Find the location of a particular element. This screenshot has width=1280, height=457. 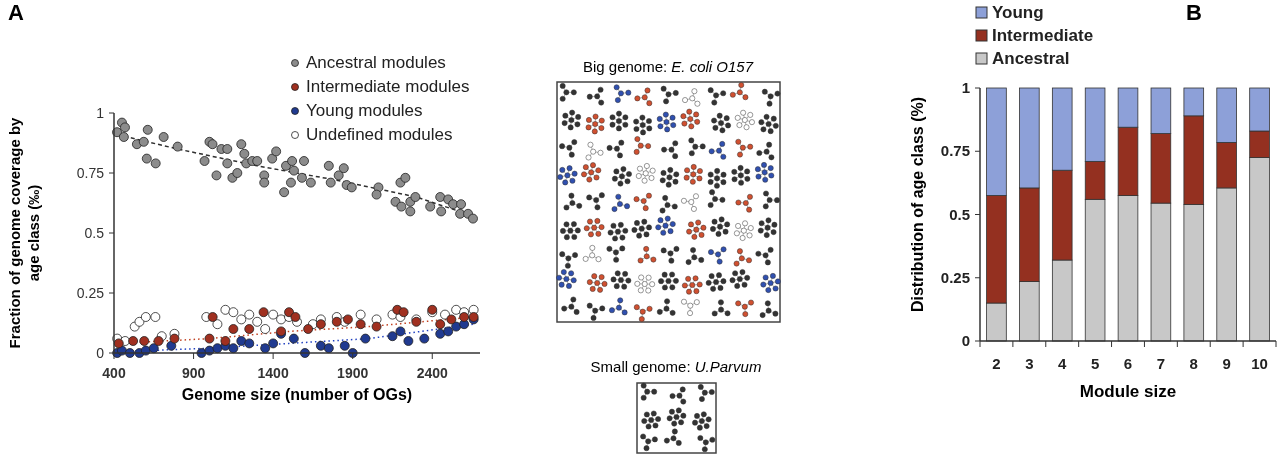

legend-label: Ancestral is located at coordinates (1031, 58).